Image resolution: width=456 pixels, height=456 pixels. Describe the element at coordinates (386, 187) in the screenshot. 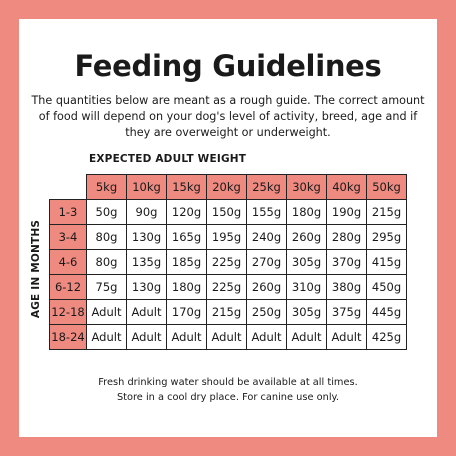

I see `weight-header-cell: 50kg` at that location.